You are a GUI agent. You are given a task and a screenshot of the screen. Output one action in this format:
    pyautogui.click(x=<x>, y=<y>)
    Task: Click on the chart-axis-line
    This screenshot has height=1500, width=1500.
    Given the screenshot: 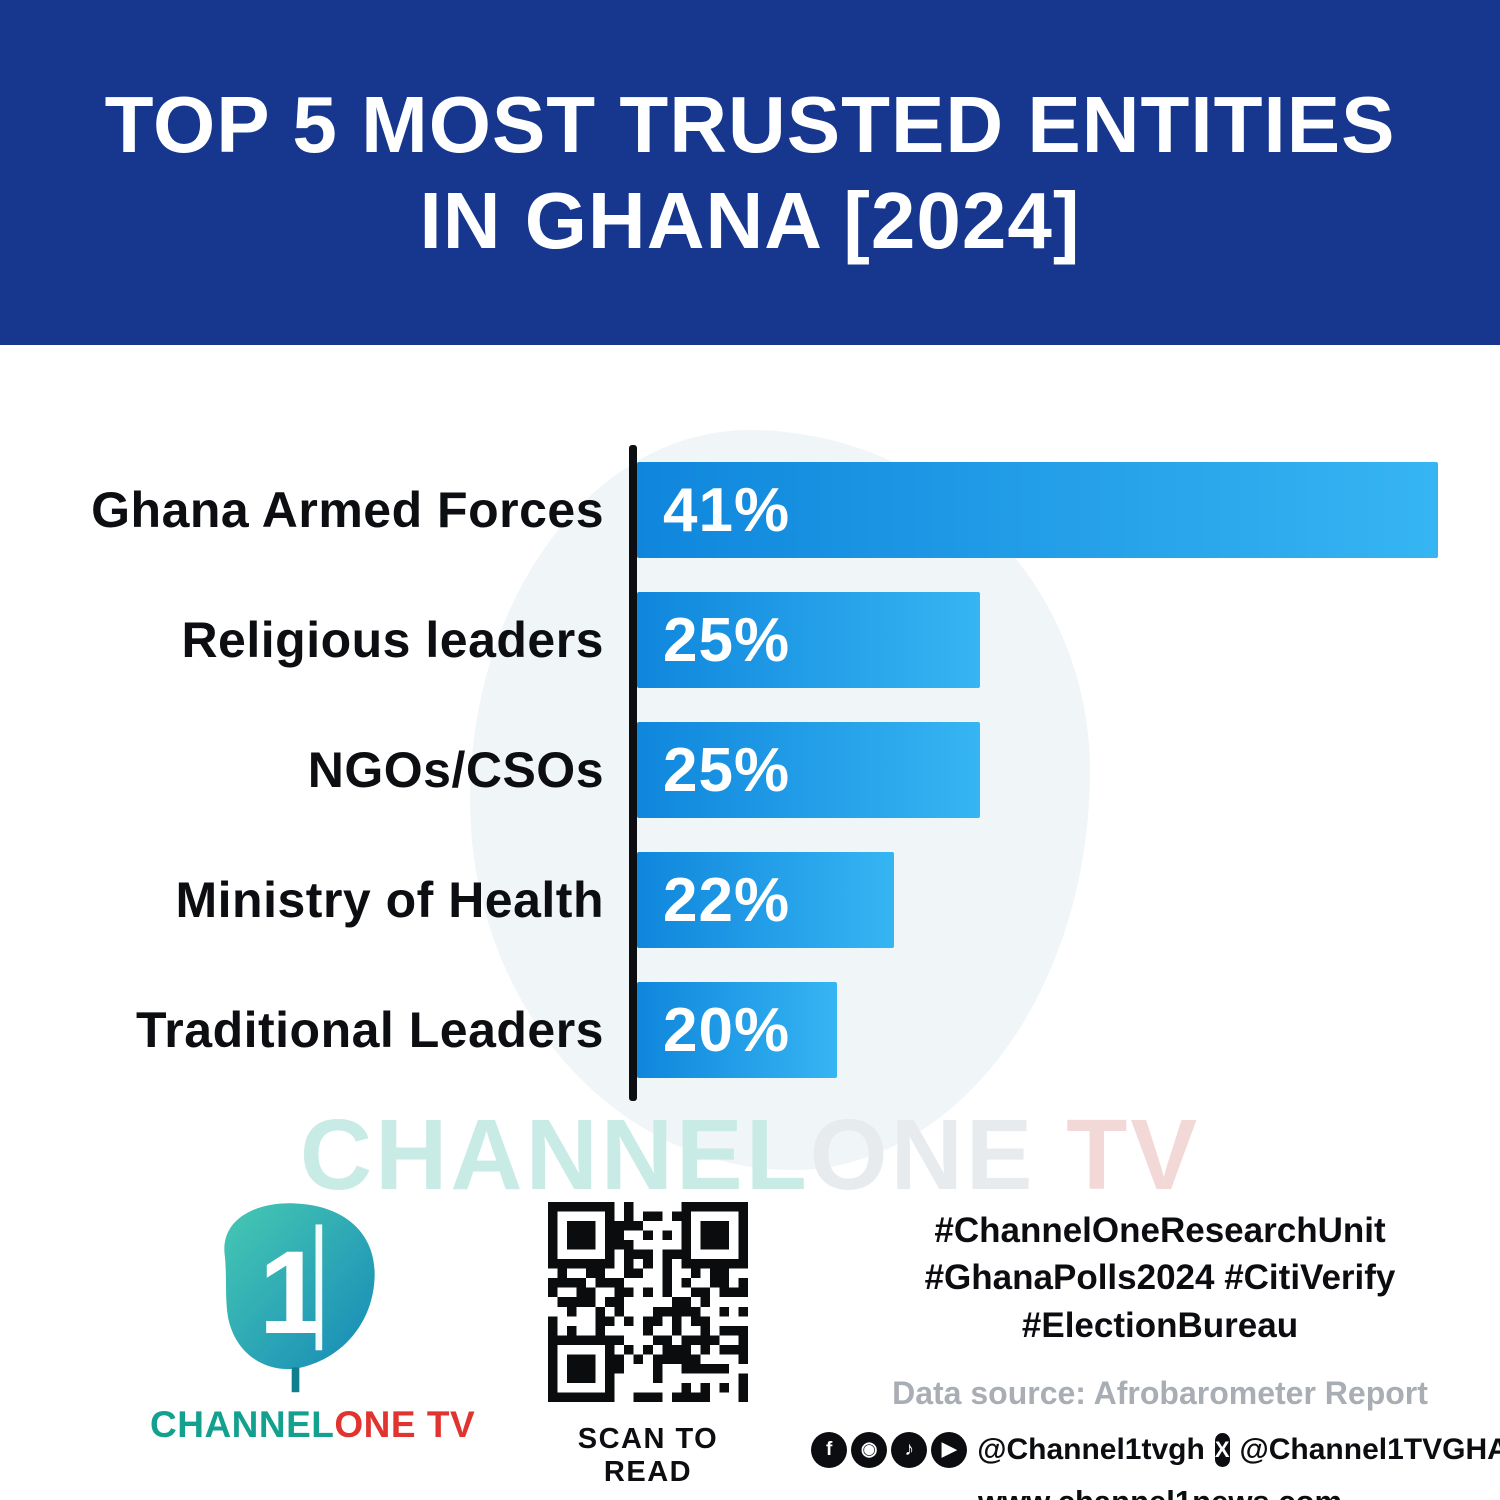 What is the action you would take?
    pyautogui.click(x=633, y=773)
    